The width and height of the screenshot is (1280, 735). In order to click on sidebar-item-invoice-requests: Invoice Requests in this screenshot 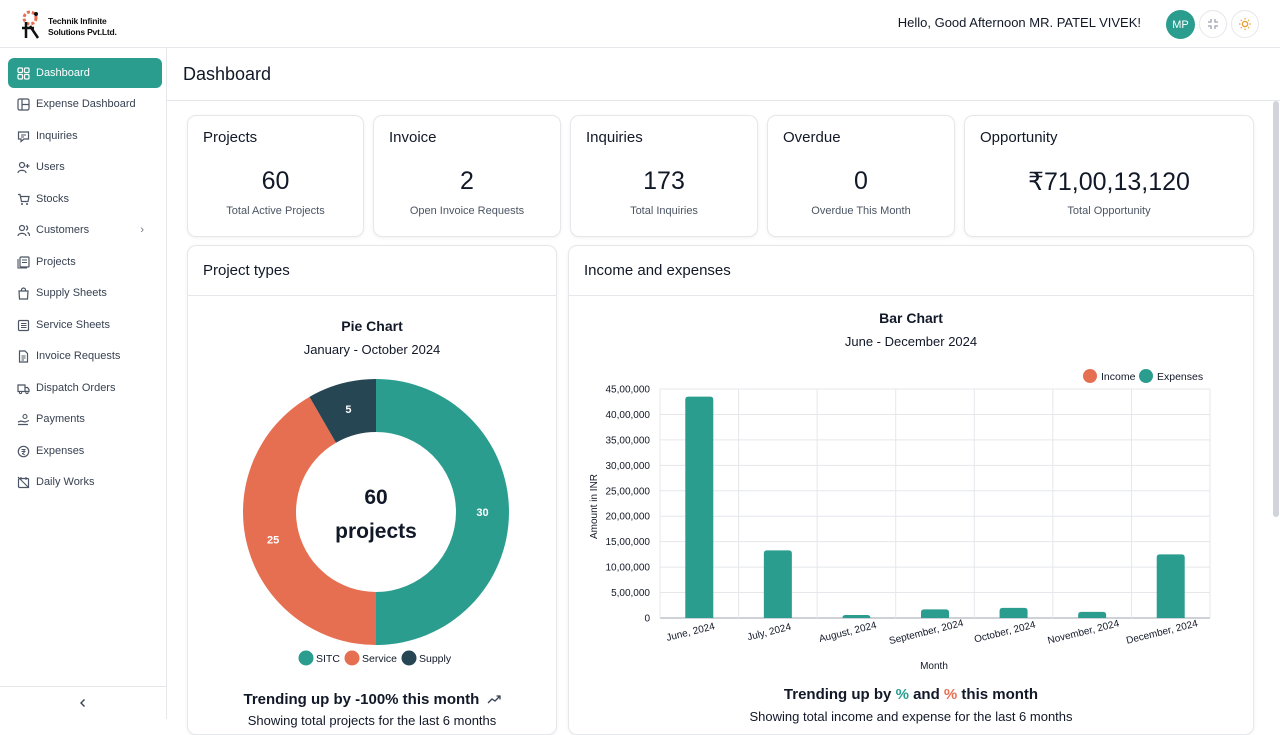, I will do `click(85, 356)`.